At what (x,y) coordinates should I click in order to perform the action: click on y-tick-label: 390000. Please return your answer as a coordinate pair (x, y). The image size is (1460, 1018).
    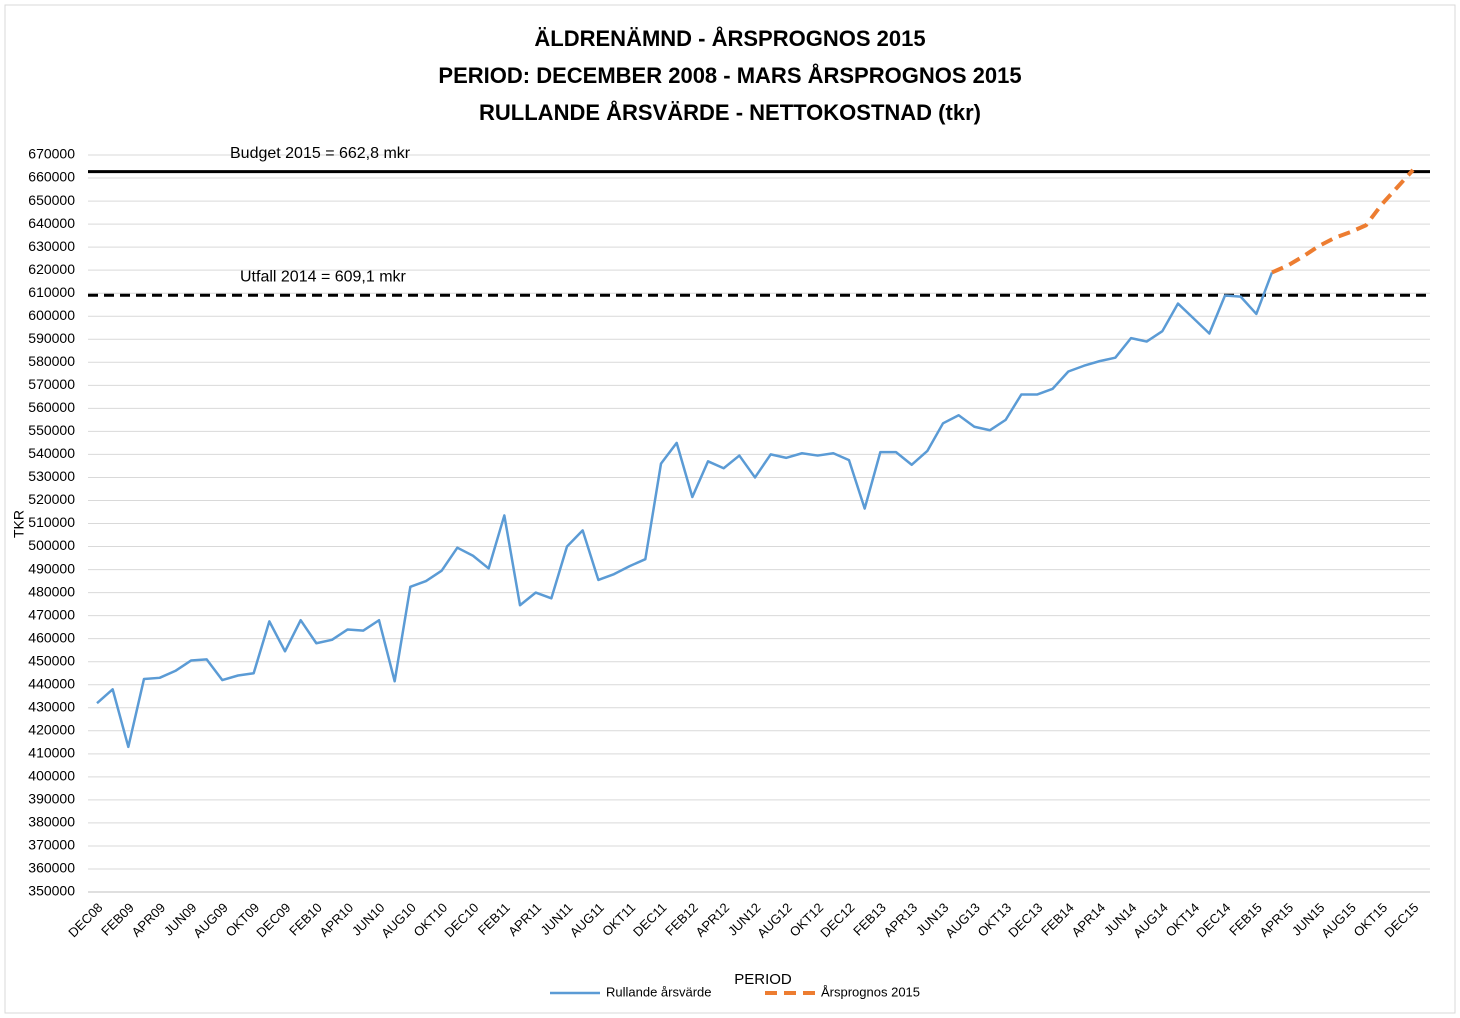
    Looking at the image, I should click on (51, 799).